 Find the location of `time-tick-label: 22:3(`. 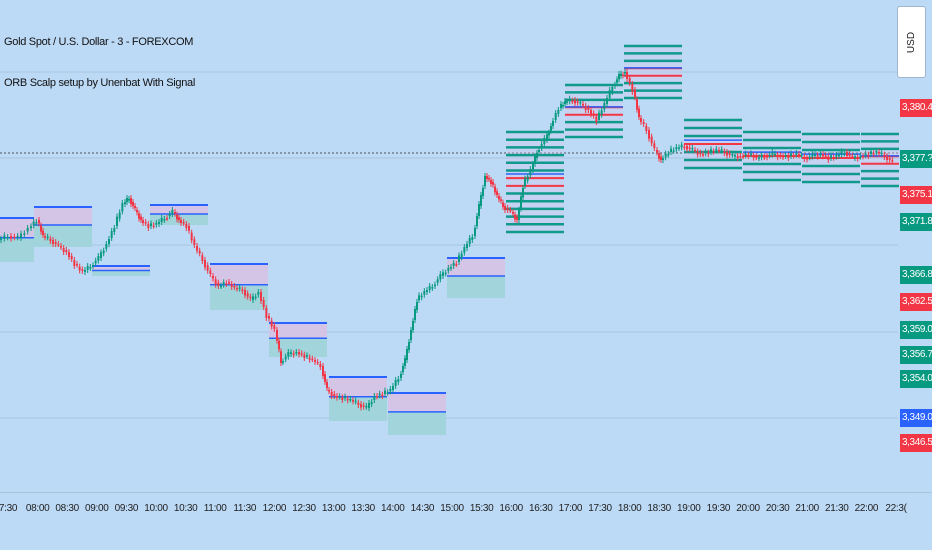

time-tick-label: 22:3( is located at coordinates (896, 508).